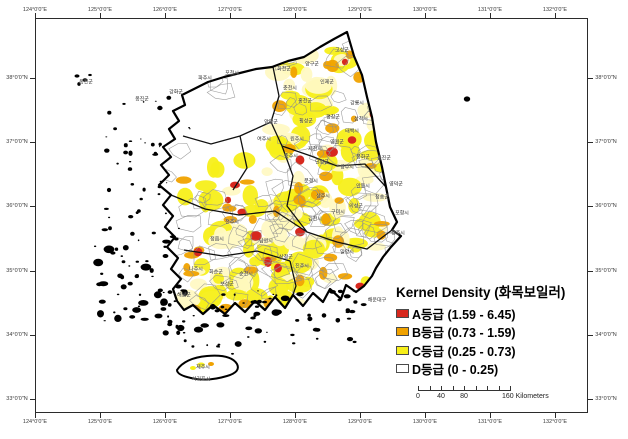 This screenshot has width=628, height=439. I want to click on legend-item: C등급 (0.25 - 0.73), so click(482, 350).